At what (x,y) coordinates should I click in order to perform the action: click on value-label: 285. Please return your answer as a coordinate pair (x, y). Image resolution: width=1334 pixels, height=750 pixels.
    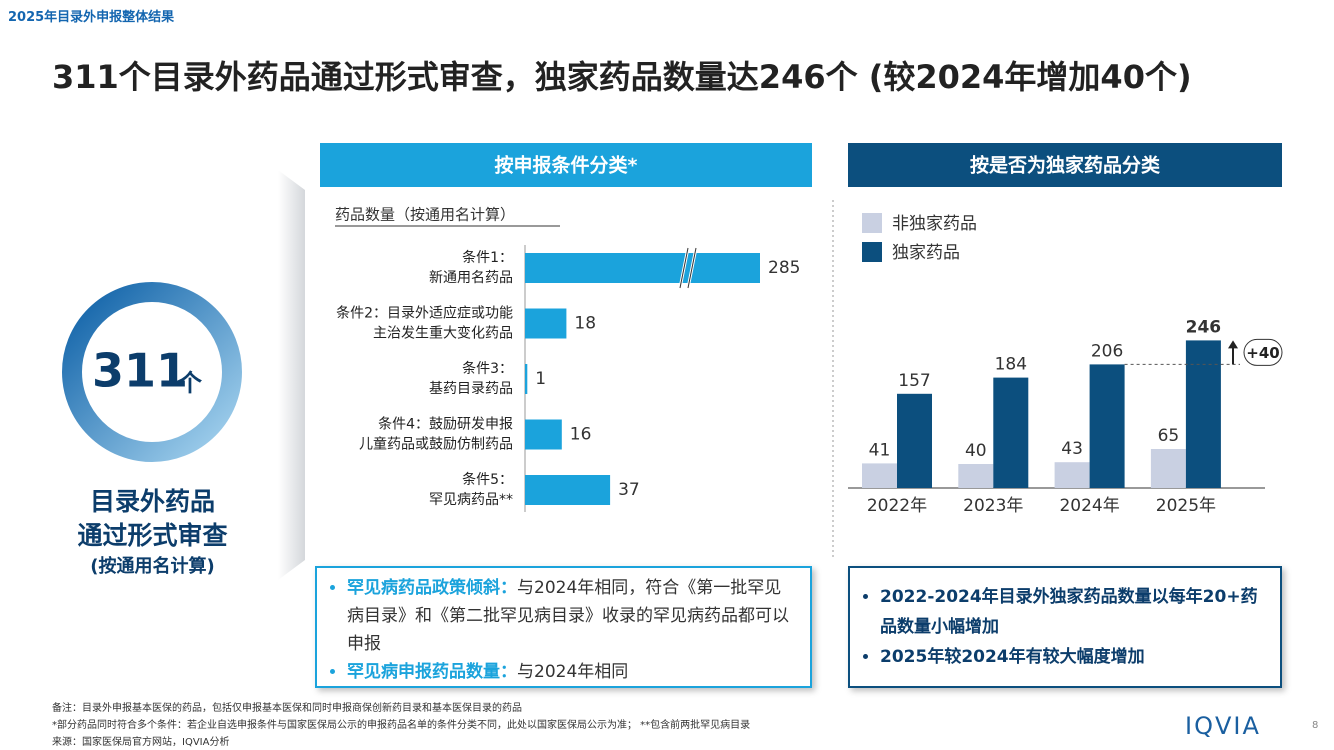
    Looking at the image, I should click on (784, 268).